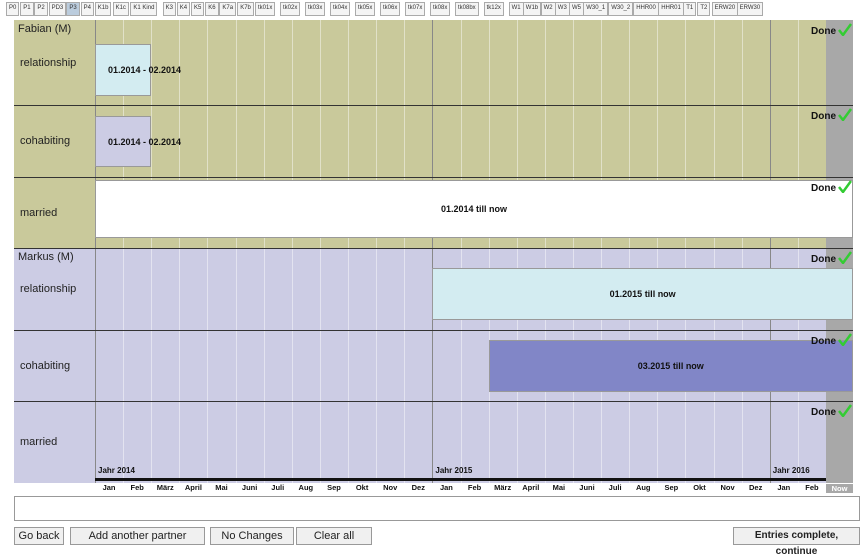 The image size is (866, 560). Describe the element at coordinates (646, 9) in the screenshot. I see `tab: HHR00` at that location.